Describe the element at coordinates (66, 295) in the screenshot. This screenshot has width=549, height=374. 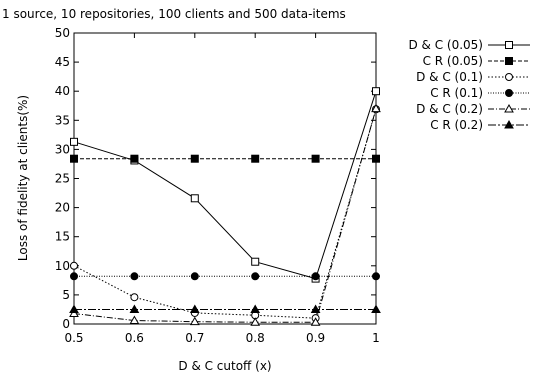
I see `y-tick-label: 5` at that location.